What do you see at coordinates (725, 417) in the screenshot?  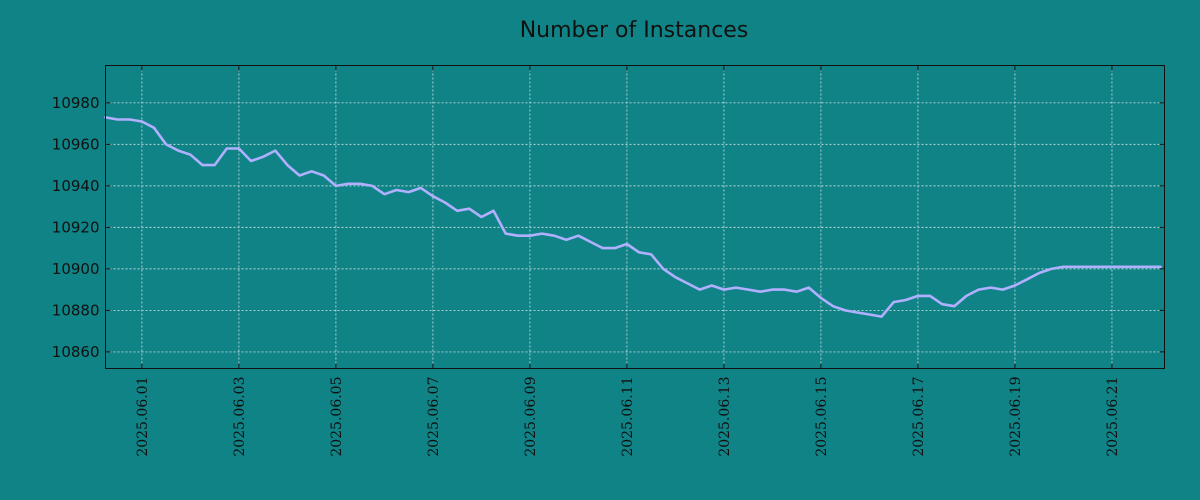 I see `x-tick-label: 2025.06.13` at bounding box center [725, 417].